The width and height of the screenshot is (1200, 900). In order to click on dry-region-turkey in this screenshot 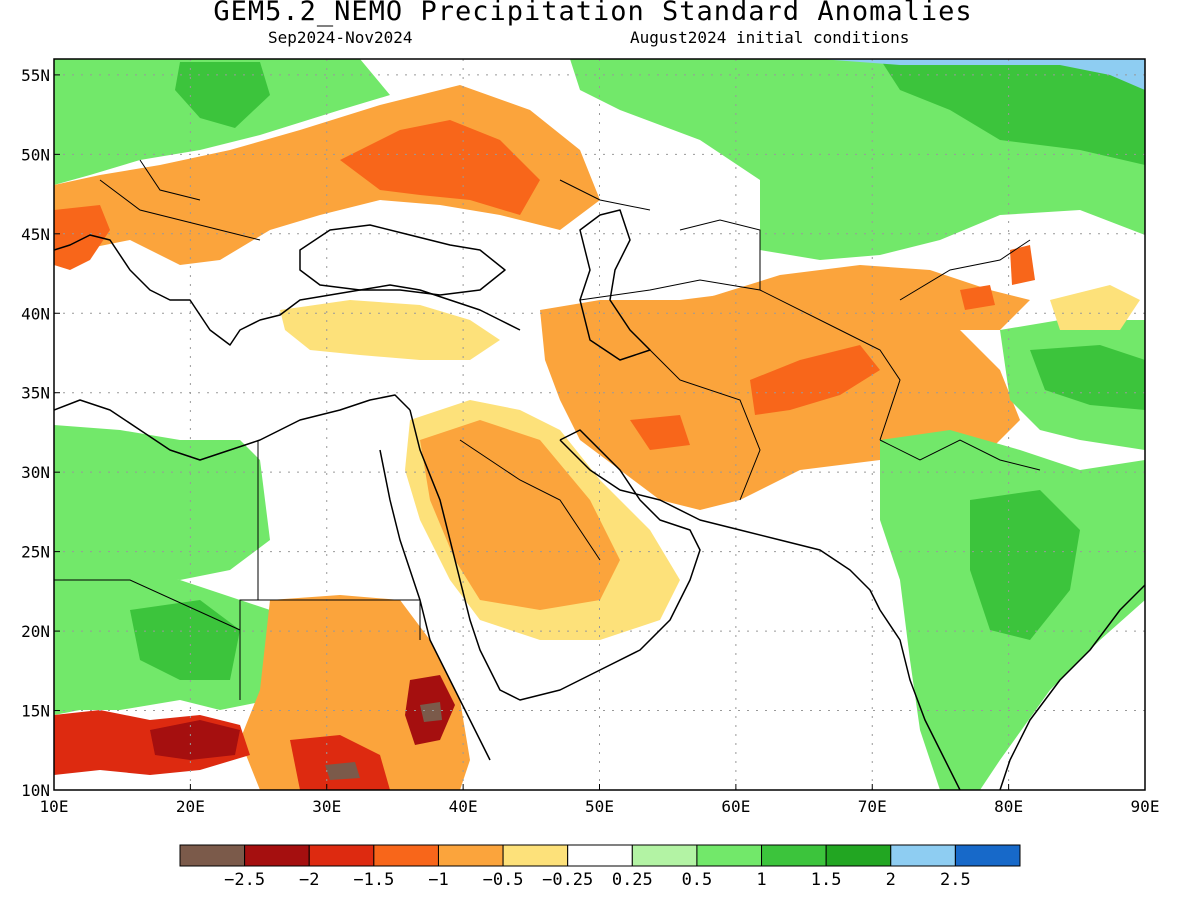, I will do `click(390, 330)`.